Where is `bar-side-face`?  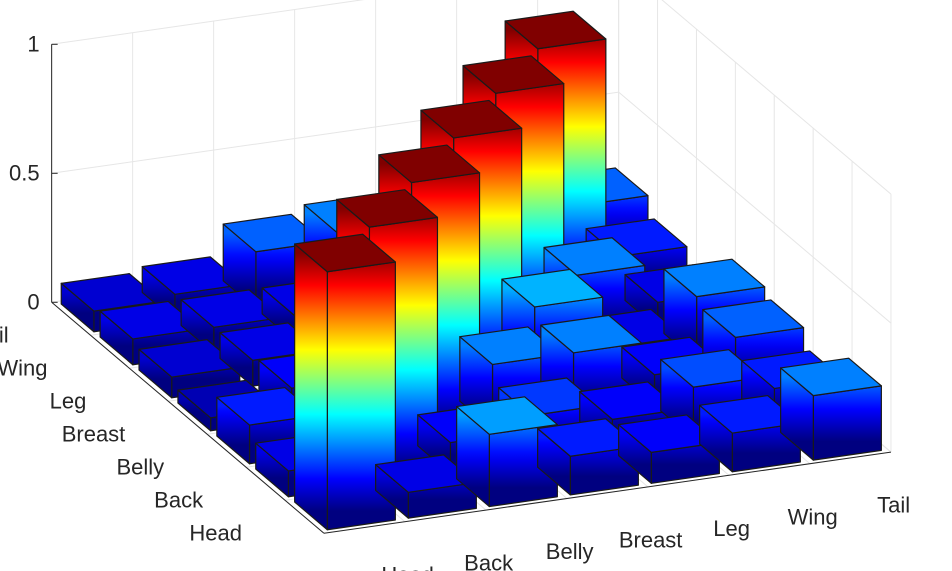
bar-side-face is located at coordinates (311, 387).